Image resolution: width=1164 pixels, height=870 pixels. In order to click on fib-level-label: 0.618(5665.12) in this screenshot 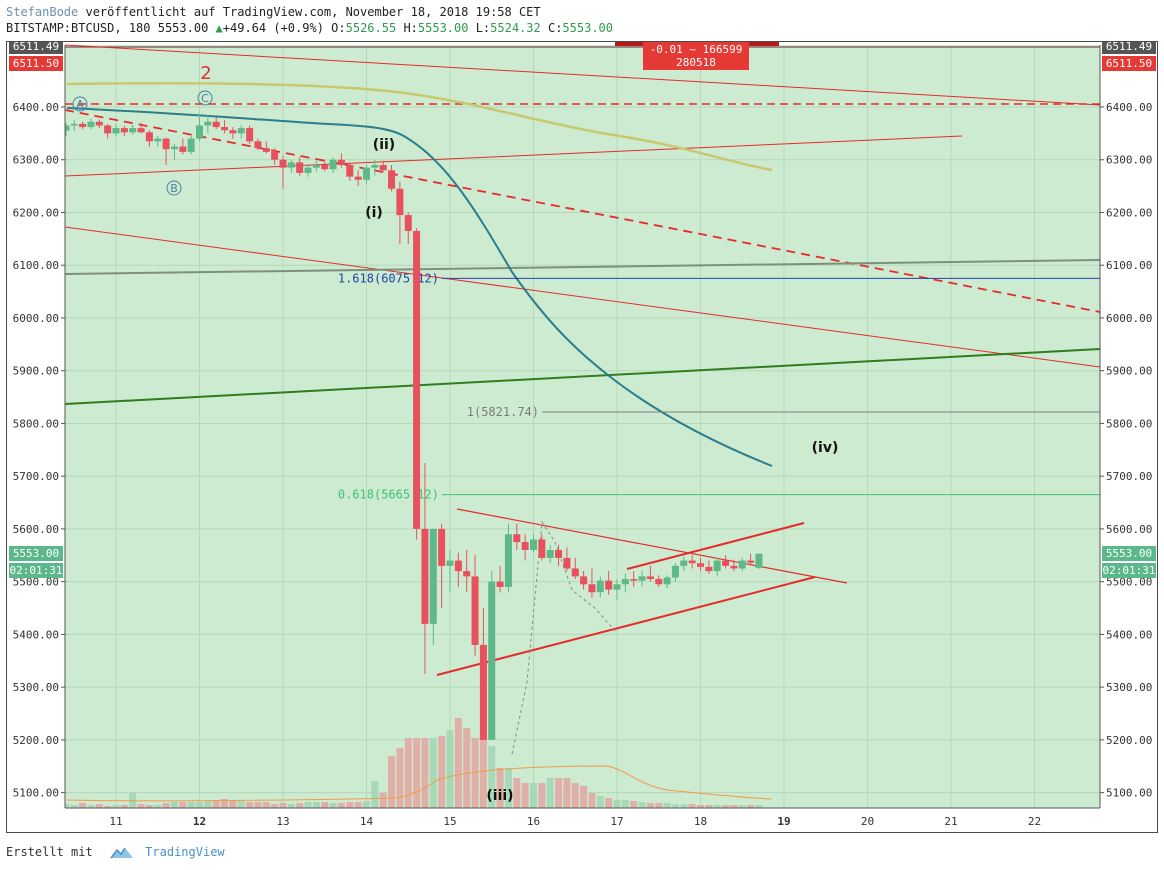, I will do `click(388, 495)`.